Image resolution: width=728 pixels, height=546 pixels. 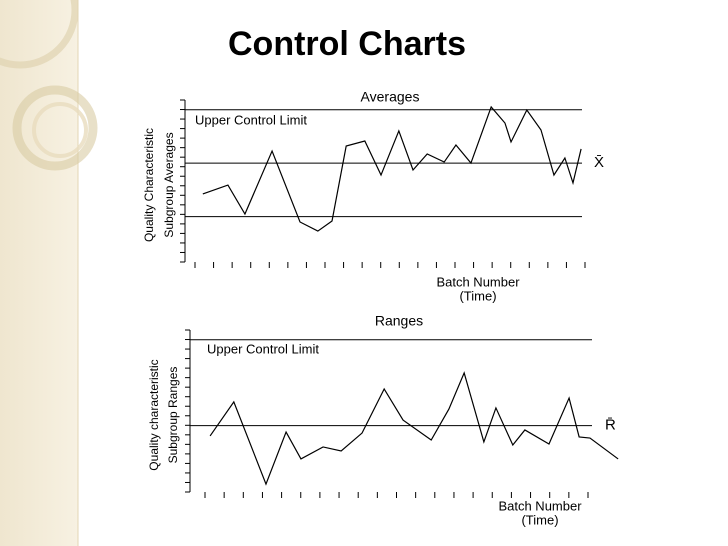 What do you see at coordinates (149, 185) in the screenshot?
I see `y-axis-label: Quality Characteristic` at bounding box center [149, 185].